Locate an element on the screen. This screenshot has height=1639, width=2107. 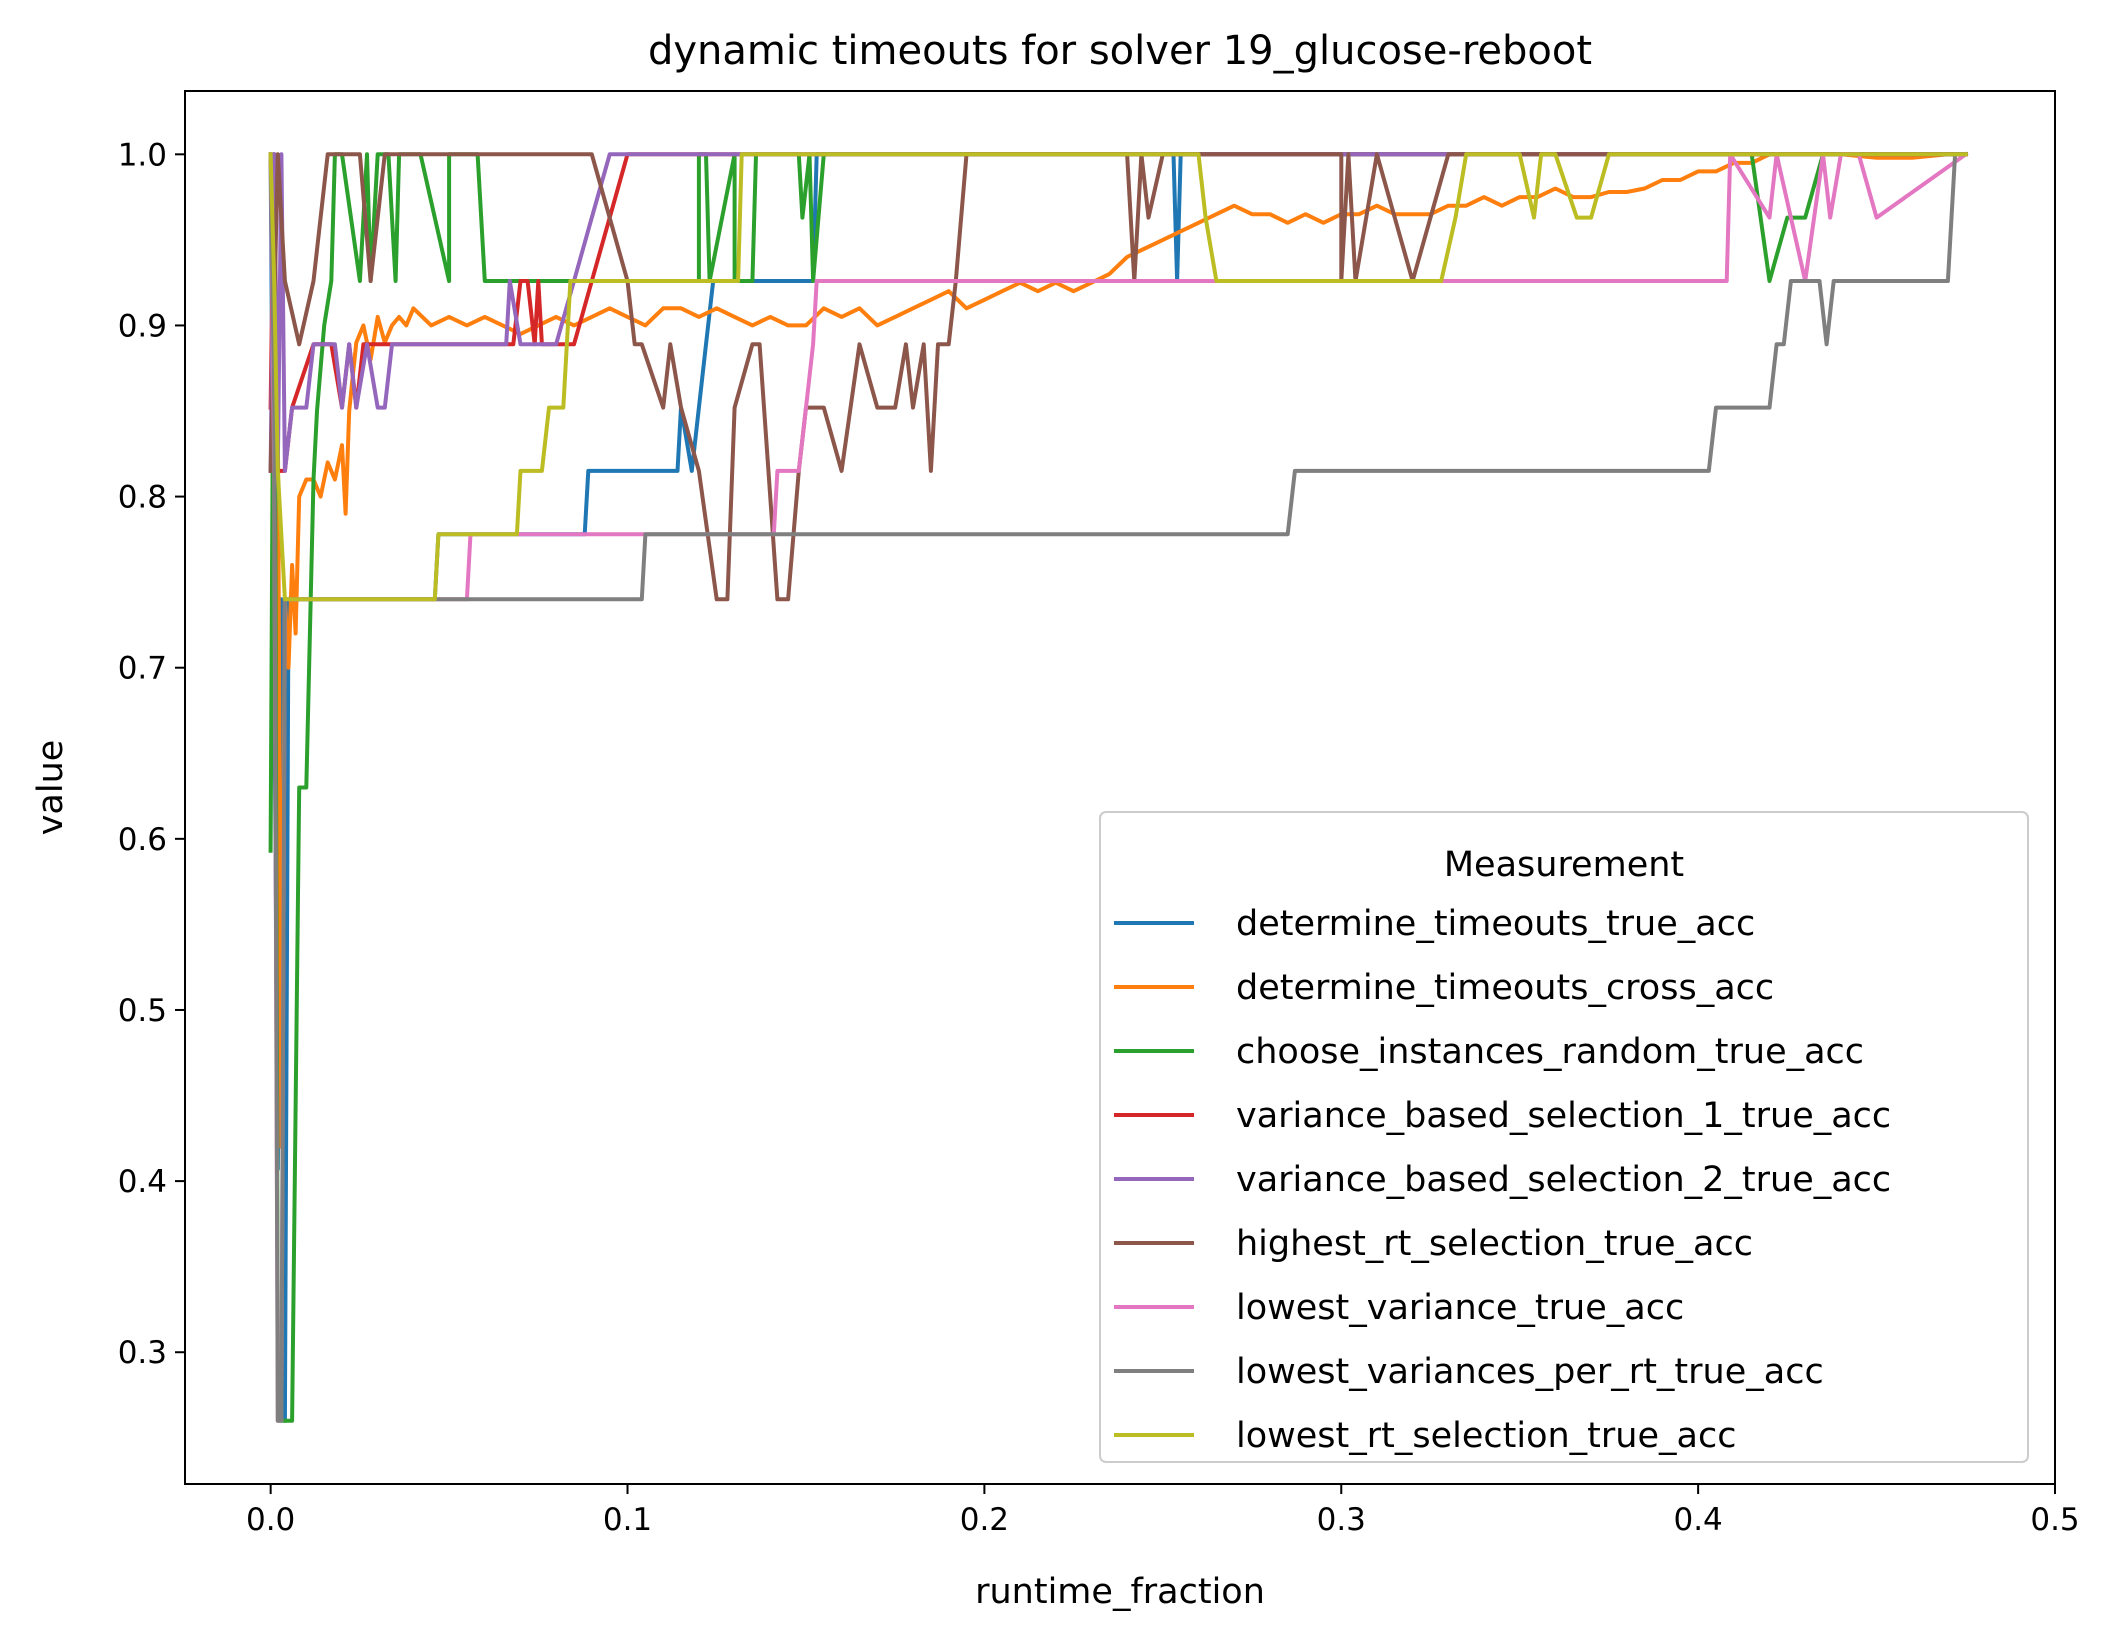
y-tick-label: 0.4 is located at coordinates (142, 1182).